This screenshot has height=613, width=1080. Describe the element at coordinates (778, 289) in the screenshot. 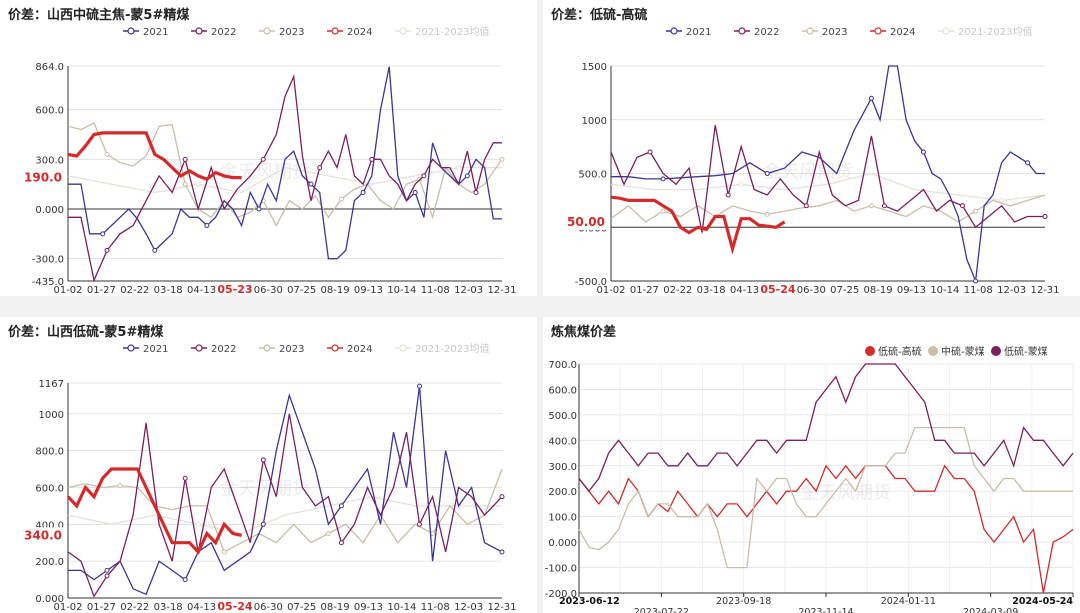

I see `x-tick-label-highlight: 05-24` at that location.